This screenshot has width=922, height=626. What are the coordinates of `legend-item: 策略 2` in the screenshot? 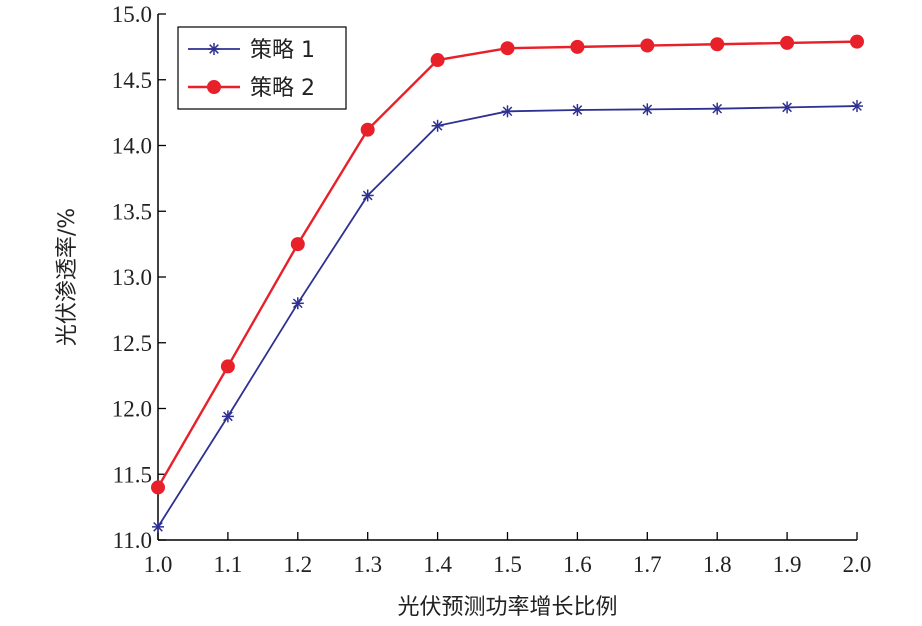 It's located at (251, 88).